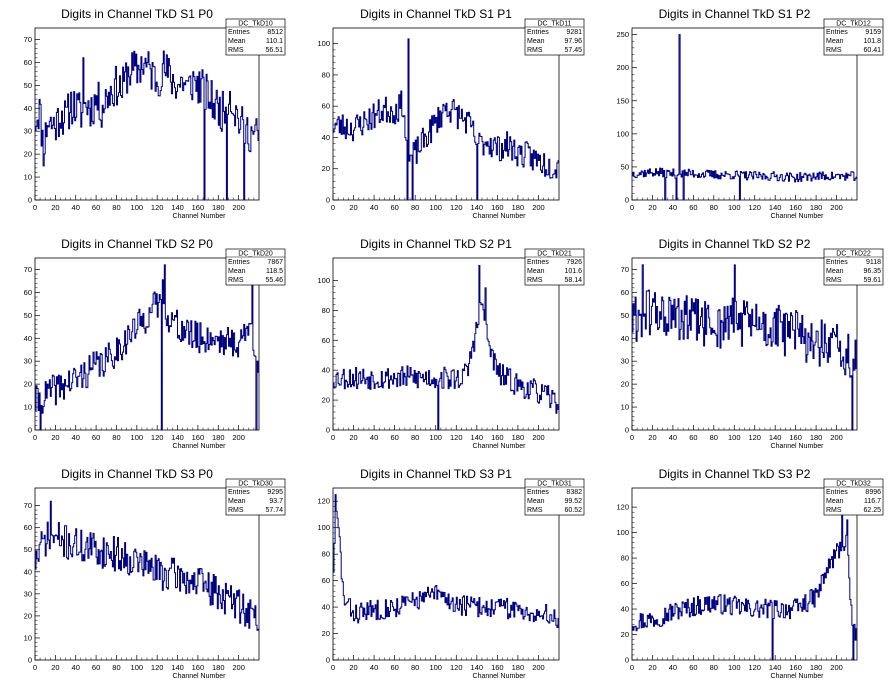  Describe the element at coordinates (853, 24) in the screenshot. I see `stats-name: DC_TkD12` at that location.